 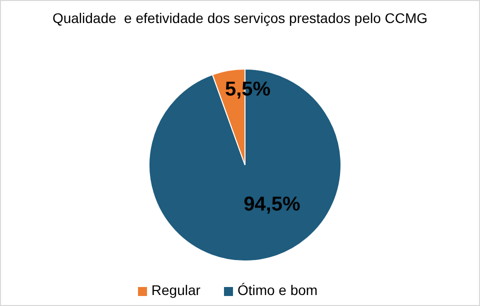 I want to click on chart-title: Qualidade e efetividade dos serviços prestados pelo CCMG, so click(x=240, y=18).